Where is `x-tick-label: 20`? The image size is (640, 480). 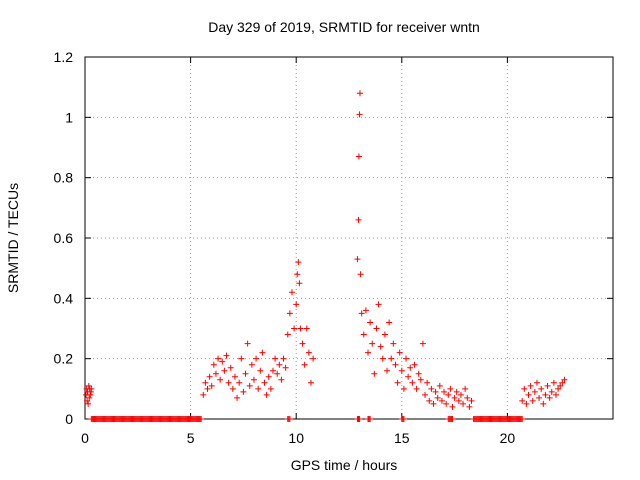
x-tick-label: 20 is located at coordinates (508, 438).